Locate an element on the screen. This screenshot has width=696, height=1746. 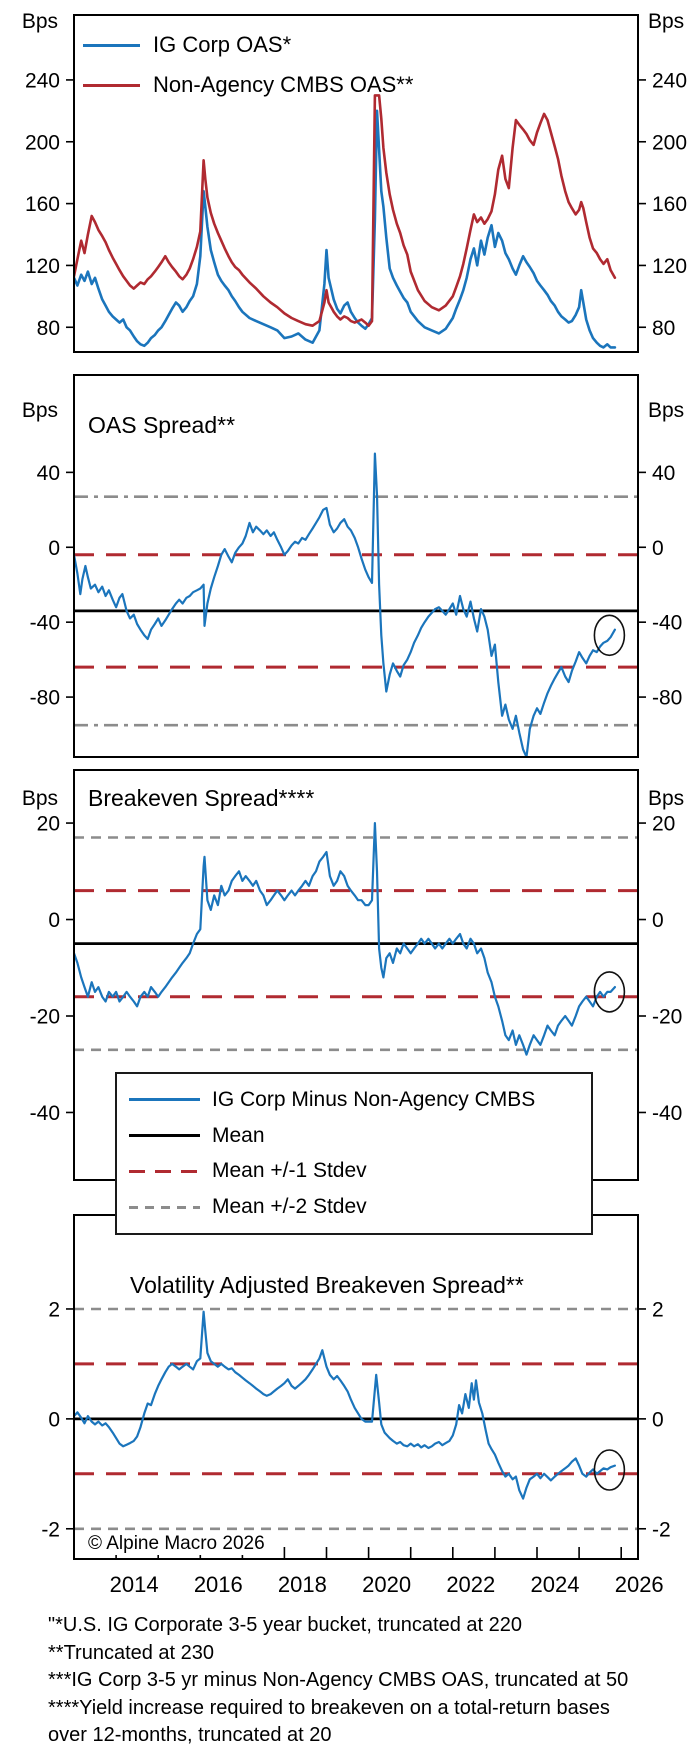
legend-item-1stdev: Mean +/-1 Stdev is located at coordinates (354, 1171).